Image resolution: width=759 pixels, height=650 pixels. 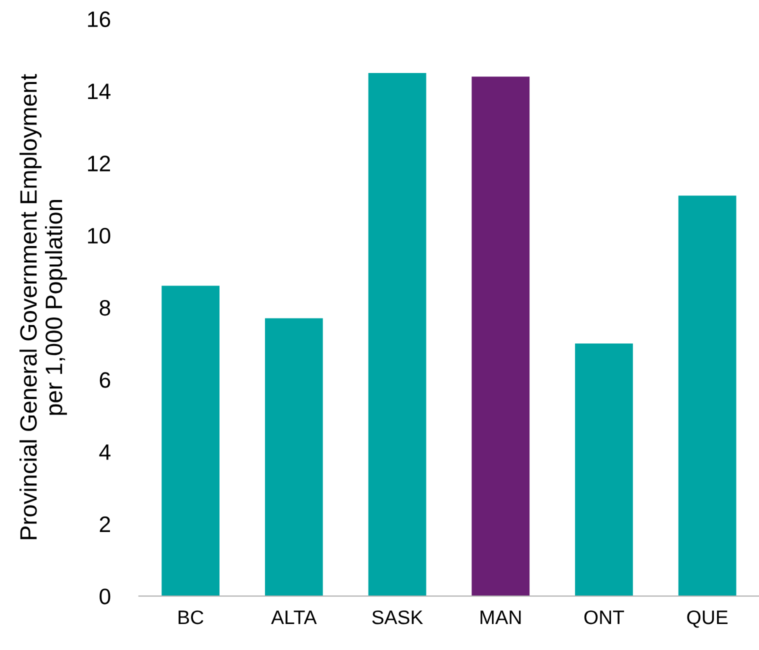 What do you see at coordinates (99, 236) in the screenshot?
I see `y-tick-label: 10` at bounding box center [99, 236].